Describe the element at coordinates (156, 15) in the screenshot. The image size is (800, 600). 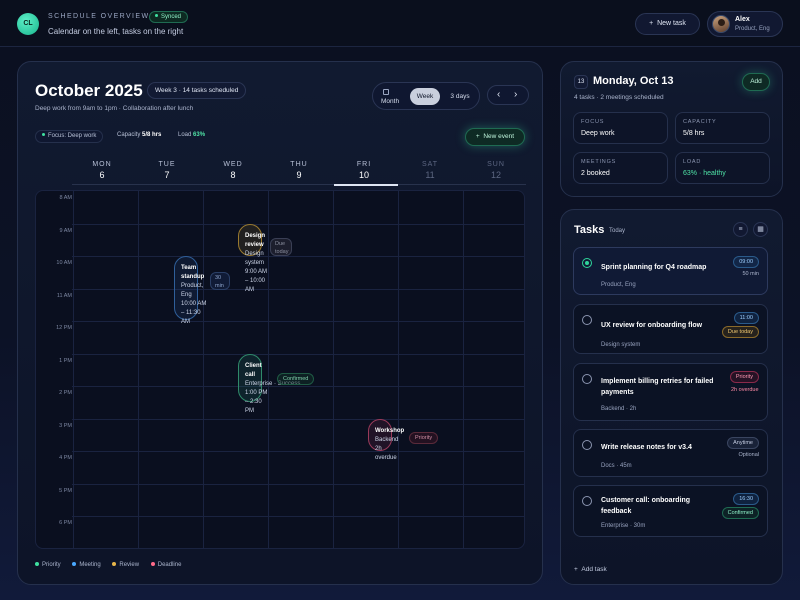
I see `status-dot-icon` at that location.